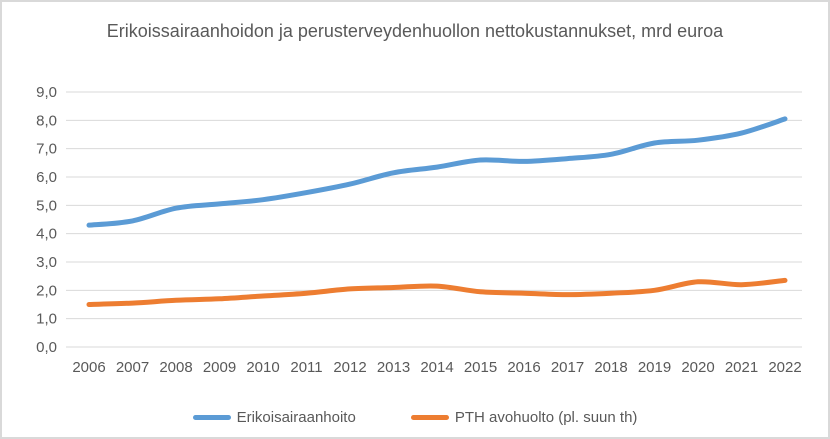 This screenshot has width=830, height=439. What do you see at coordinates (567, 367) in the screenshot?
I see `x-tick-label: 2017` at bounding box center [567, 367].